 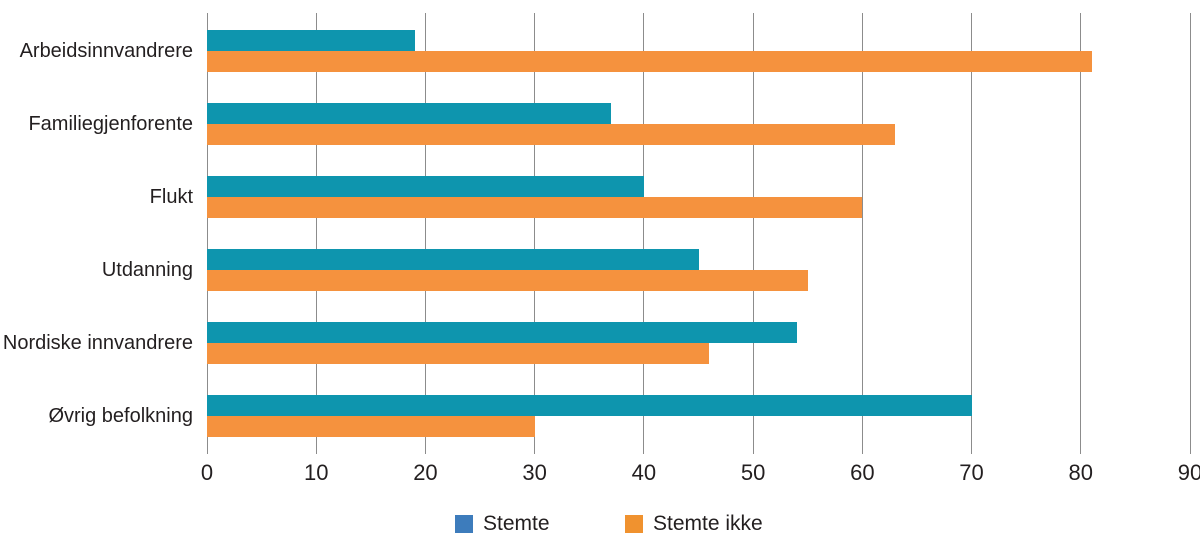 I want to click on x-tick-label-80: 80, so click(x=1080, y=472).